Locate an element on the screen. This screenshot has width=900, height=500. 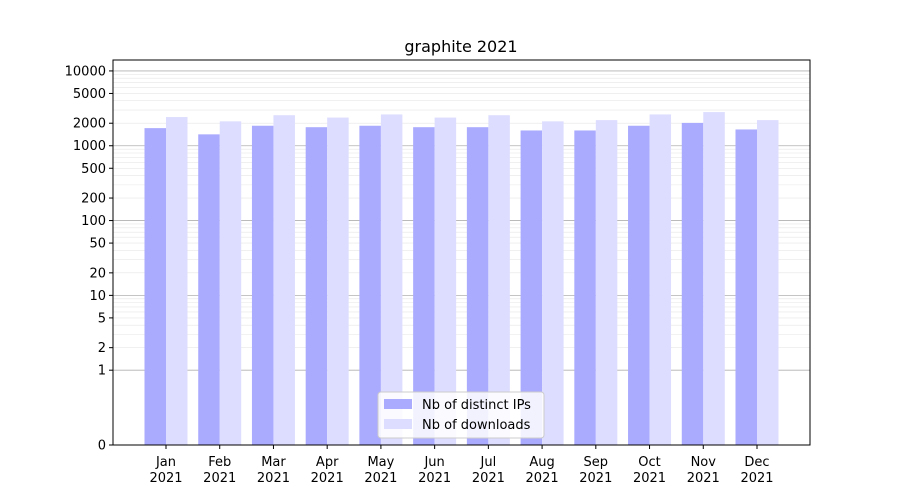
y-tick-label: 10000 is located at coordinates (85, 71).